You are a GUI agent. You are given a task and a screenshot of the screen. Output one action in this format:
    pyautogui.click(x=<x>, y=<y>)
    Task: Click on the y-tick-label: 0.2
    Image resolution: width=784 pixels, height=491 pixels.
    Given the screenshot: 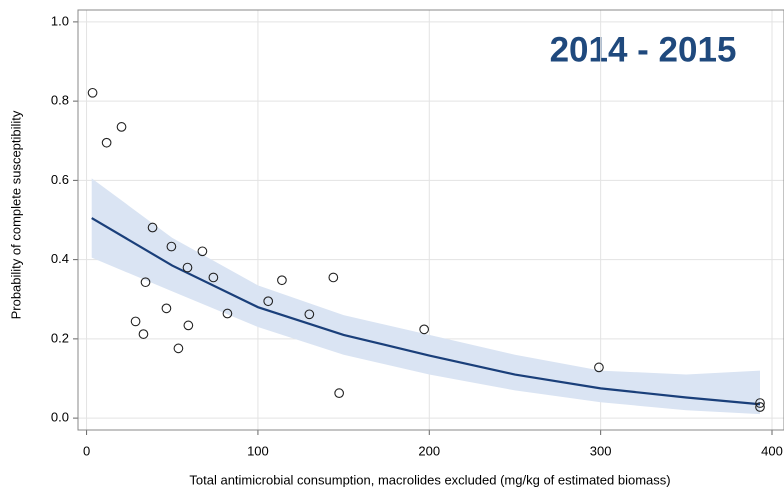 What is the action you would take?
    pyautogui.click(x=60, y=337)
    